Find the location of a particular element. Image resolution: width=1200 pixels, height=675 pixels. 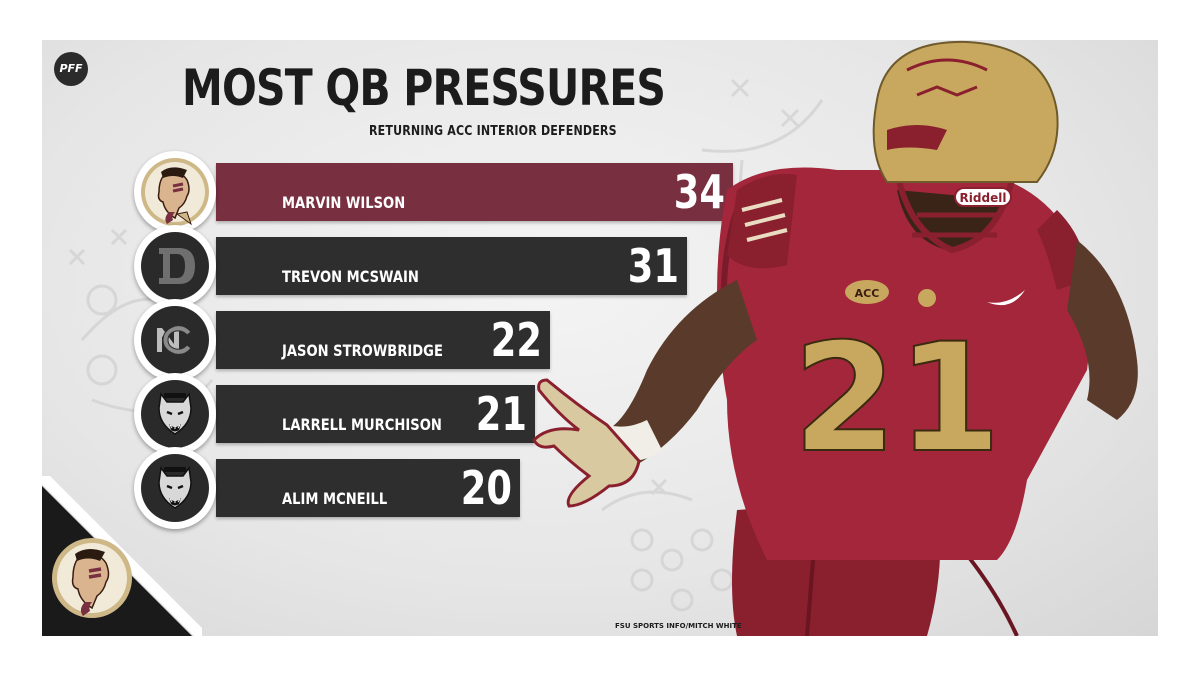

jersey-number: 21 is located at coordinates (897, 399).